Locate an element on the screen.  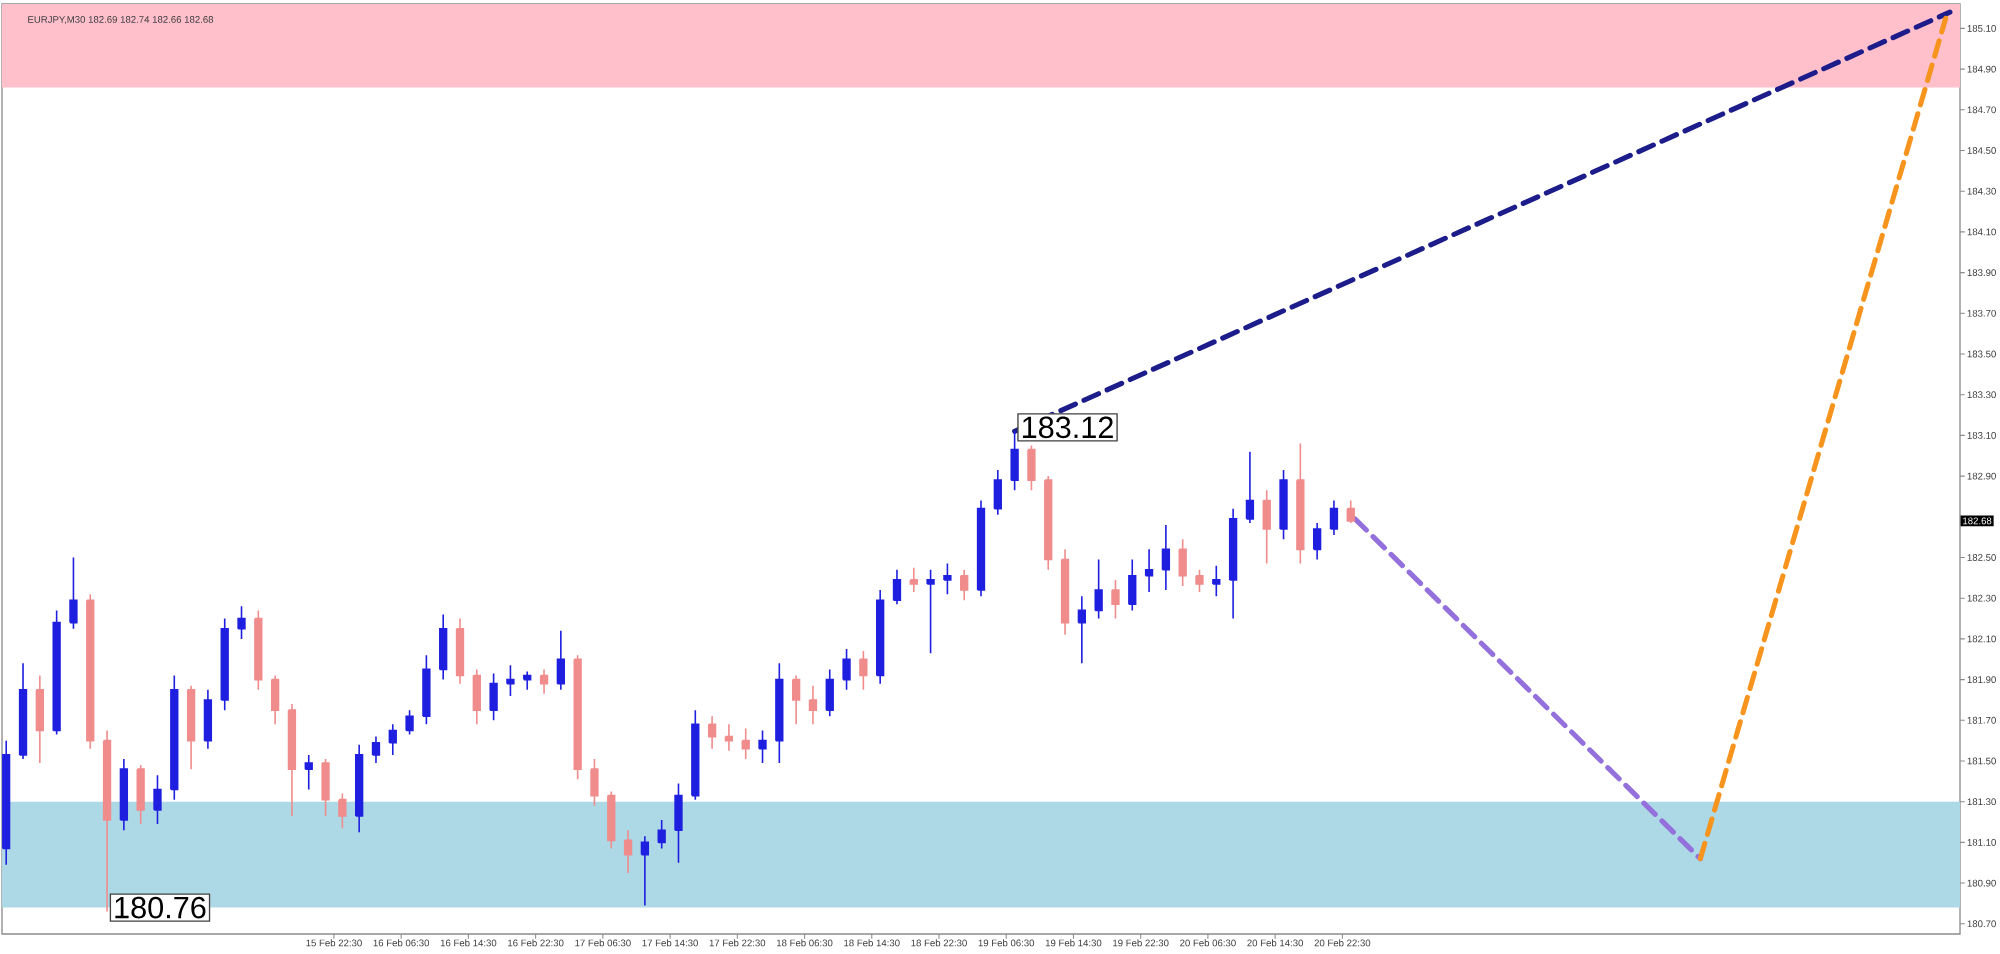
annotation: 180.76 is located at coordinates (160, 907).